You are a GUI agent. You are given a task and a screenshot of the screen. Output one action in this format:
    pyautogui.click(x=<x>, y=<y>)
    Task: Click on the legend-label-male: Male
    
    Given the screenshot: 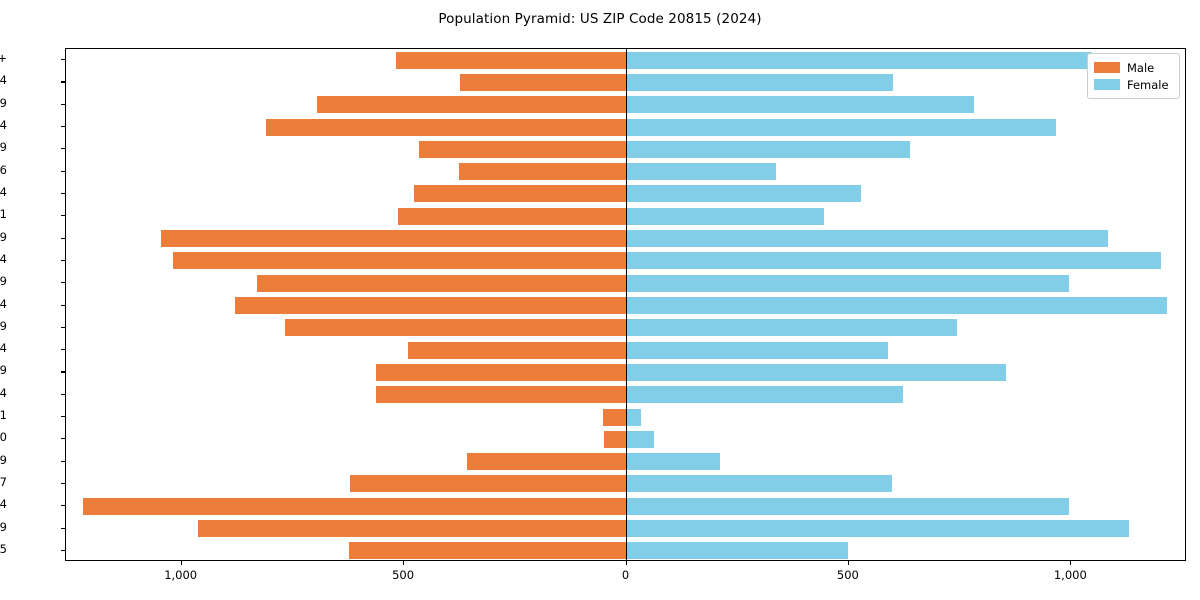 What is the action you would take?
    pyautogui.click(x=1141, y=67)
    